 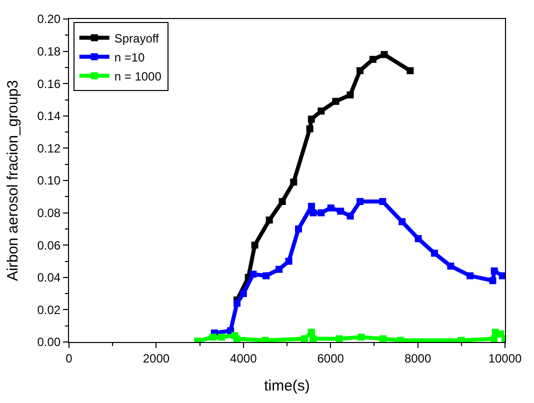 I want to click on legend-label: n = 1000, so click(x=138, y=76).